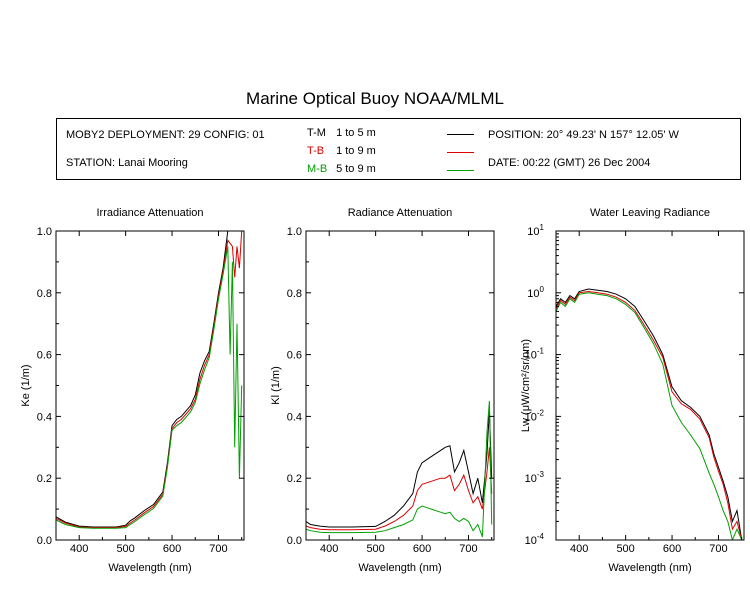  I want to click on legend-range: 1 to 9 m, so click(356, 151).